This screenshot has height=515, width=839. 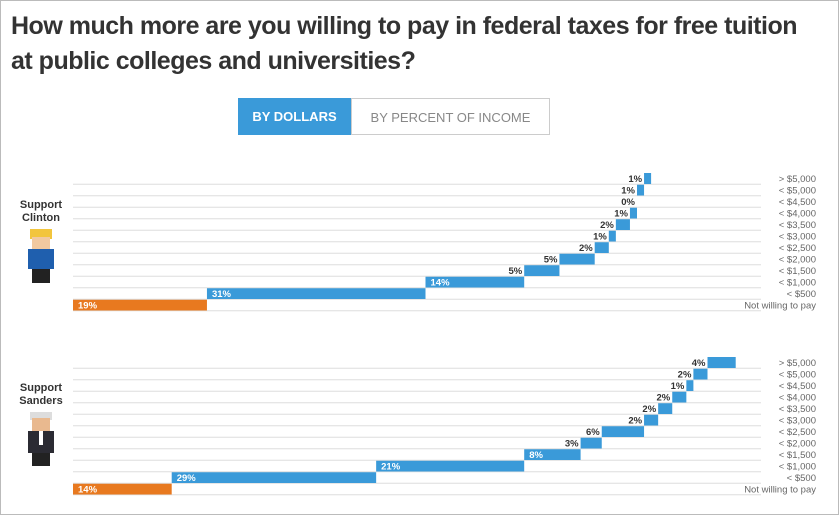 I want to click on toggle-button-active: BY DOLLARS, so click(x=294, y=116).